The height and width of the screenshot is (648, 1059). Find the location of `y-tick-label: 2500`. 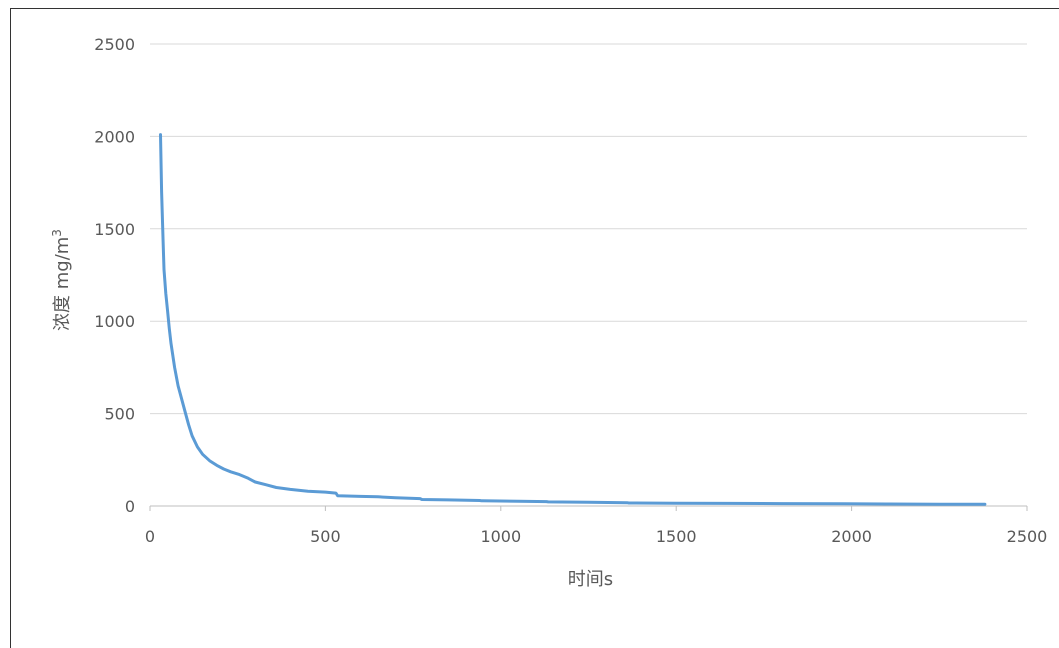

y-tick-label: 2500 is located at coordinates (114, 44).